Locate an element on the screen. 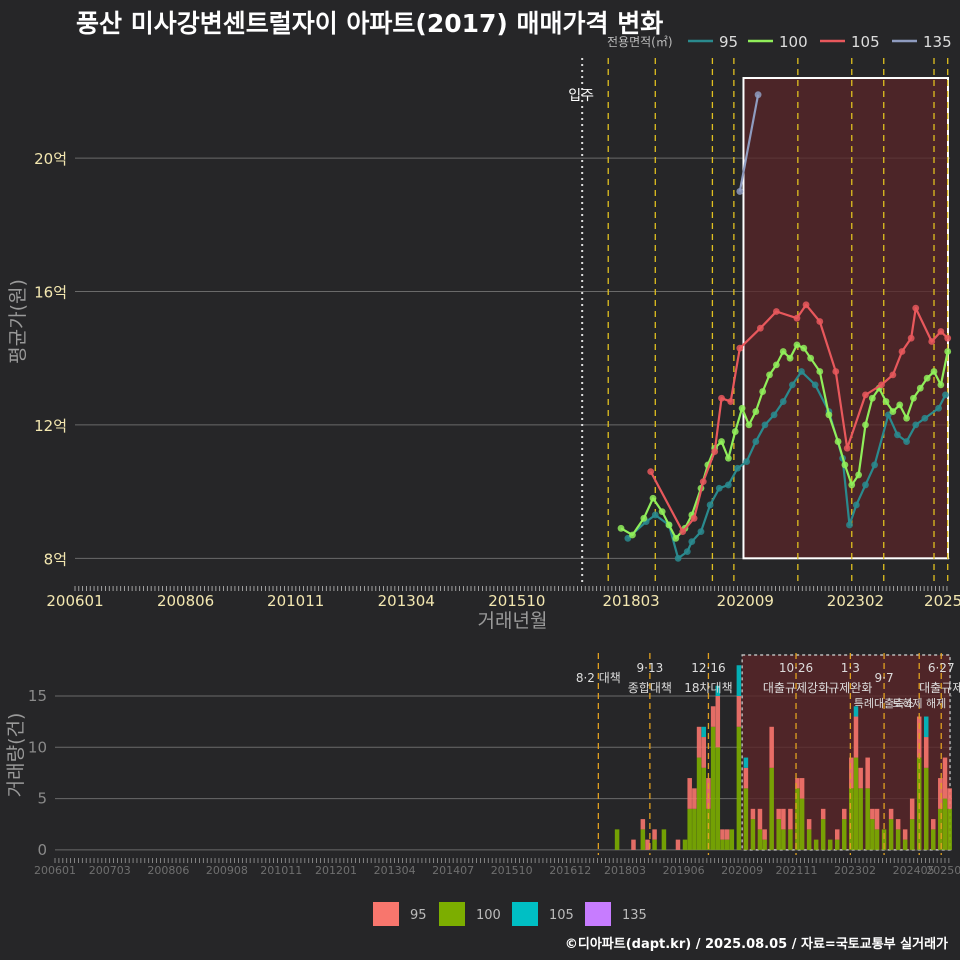  x-tick-label: 201011 is located at coordinates (295, 601).